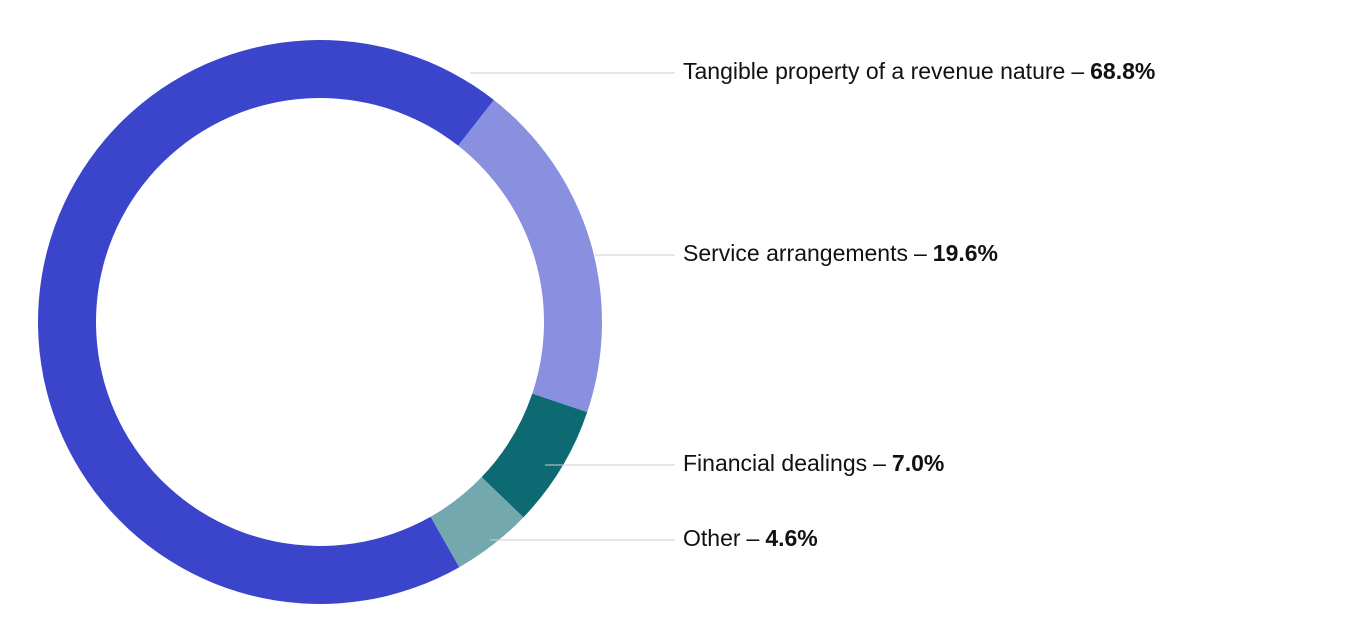  I want to click on category-label: Service arrangements, so click(795, 253).